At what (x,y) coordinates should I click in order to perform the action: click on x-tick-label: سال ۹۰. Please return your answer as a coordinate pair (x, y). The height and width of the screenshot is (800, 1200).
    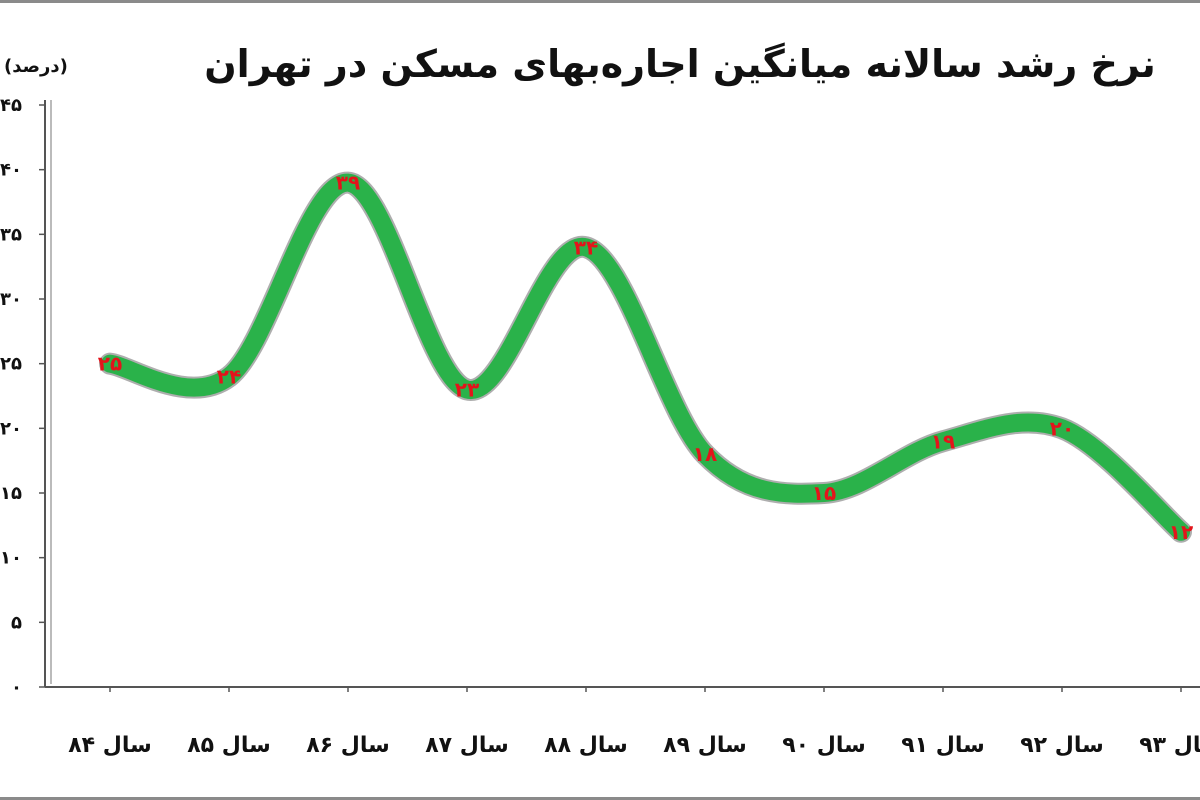
    Looking at the image, I should click on (824, 745).